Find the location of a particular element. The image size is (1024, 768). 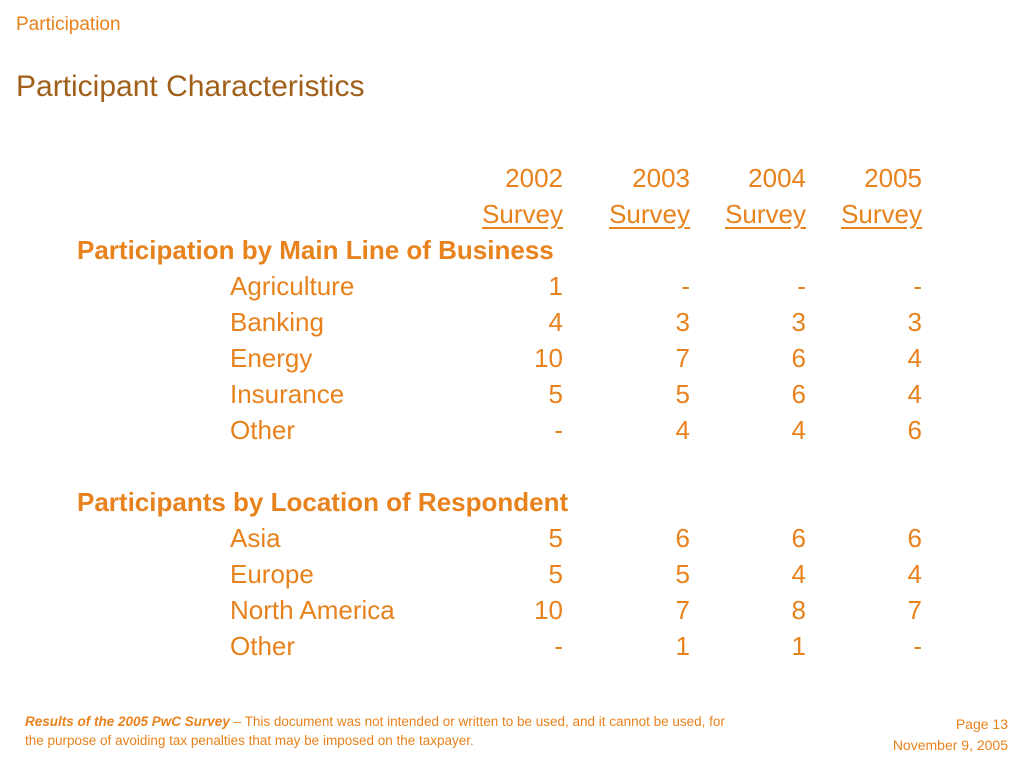

table-row: Insurance 5 5 6 4 is located at coordinates (512, 394).